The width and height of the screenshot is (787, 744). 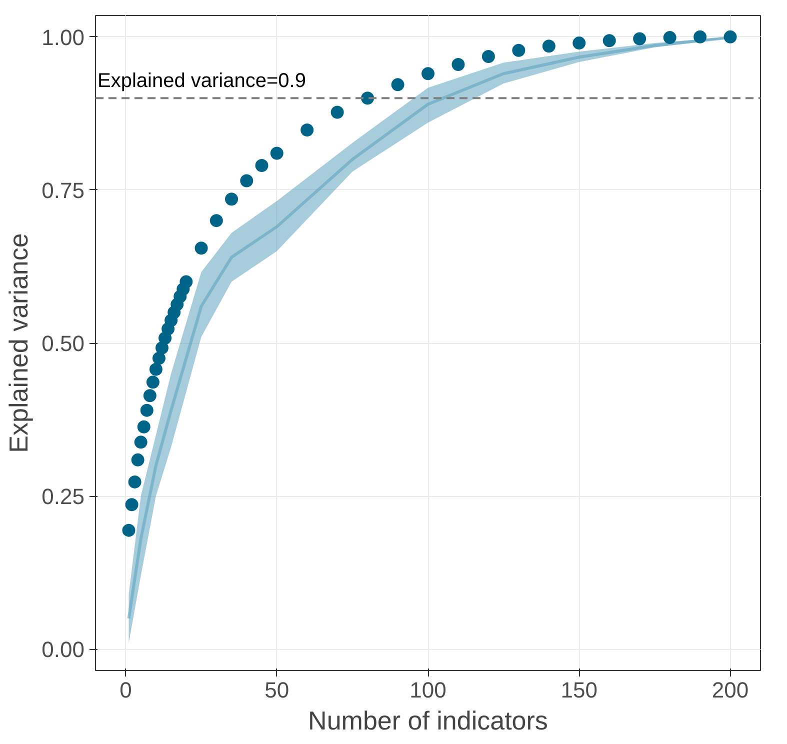 What do you see at coordinates (19, 343) in the screenshot?
I see `y-axis-title: Explained variance` at bounding box center [19, 343].